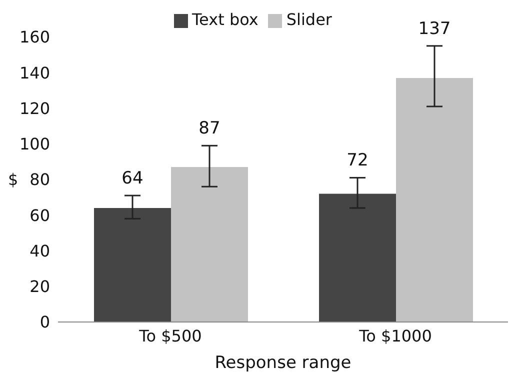 The height and width of the screenshot is (388, 520). Describe the element at coordinates (209, 128) in the screenshot. I see `data-label: 87` at that location.